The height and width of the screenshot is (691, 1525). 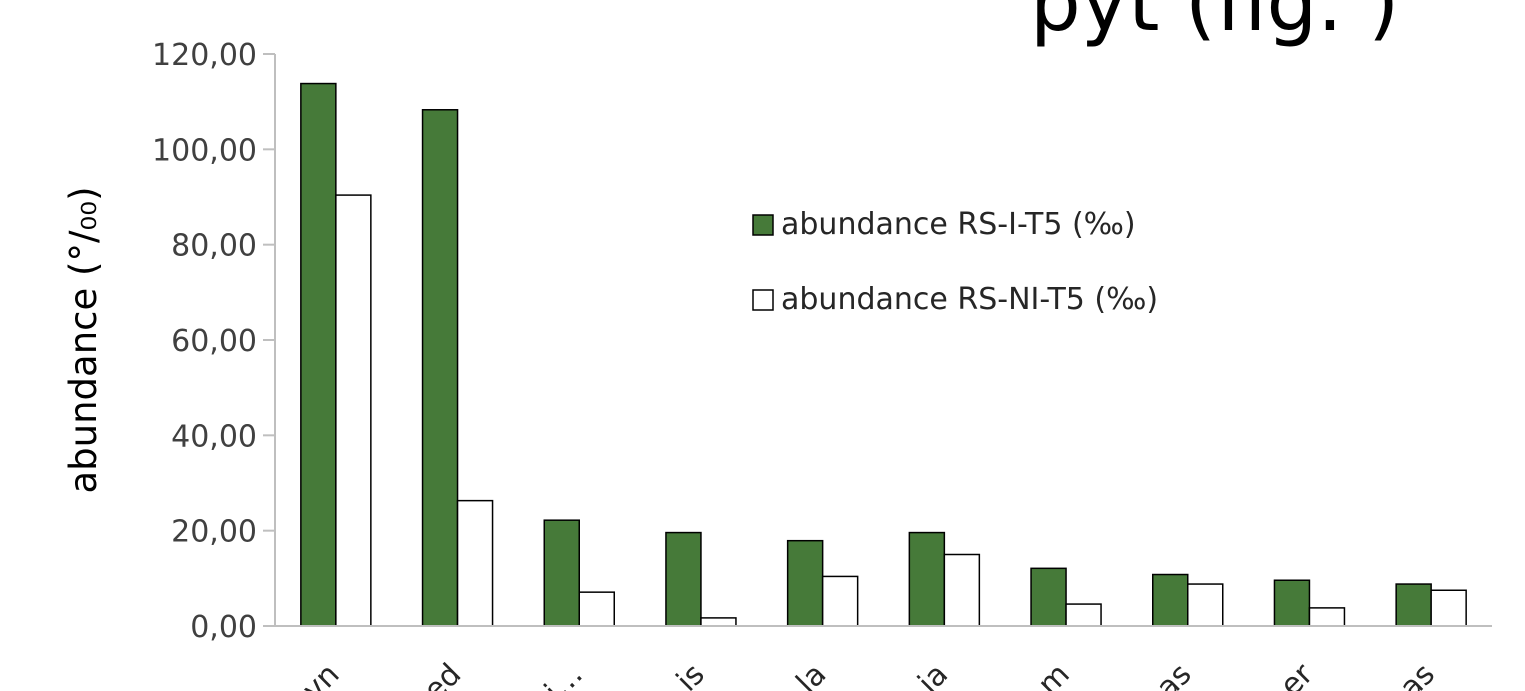 What do you see at coordinates (223, 627) in the screenshot?
I see `y-tick-label: 0,00` at bounding box center [223, 627].